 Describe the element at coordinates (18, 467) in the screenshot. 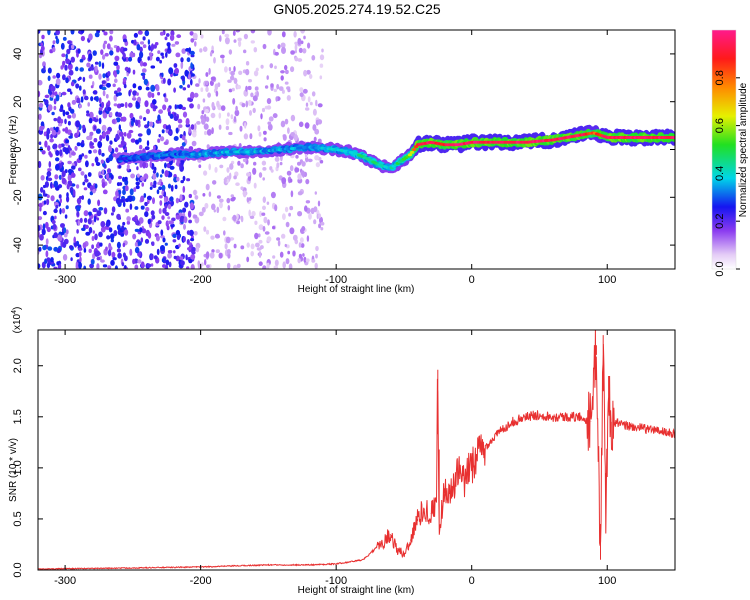

I see `y-tick-label: 1.0` at that location.